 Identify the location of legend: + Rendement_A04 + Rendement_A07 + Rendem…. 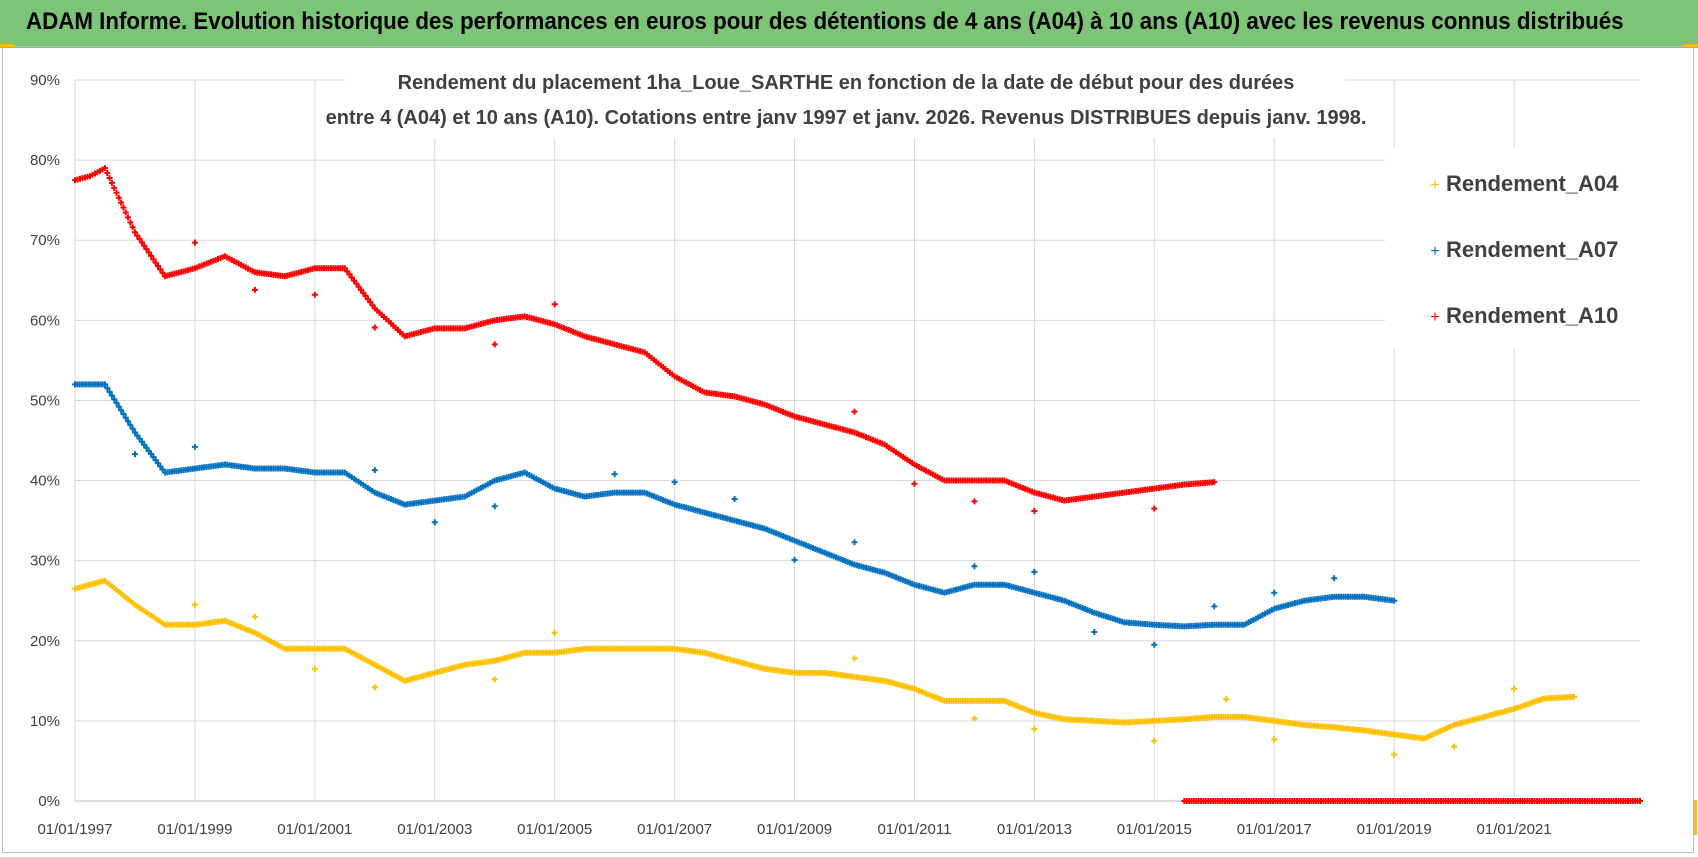
(1512, 248).